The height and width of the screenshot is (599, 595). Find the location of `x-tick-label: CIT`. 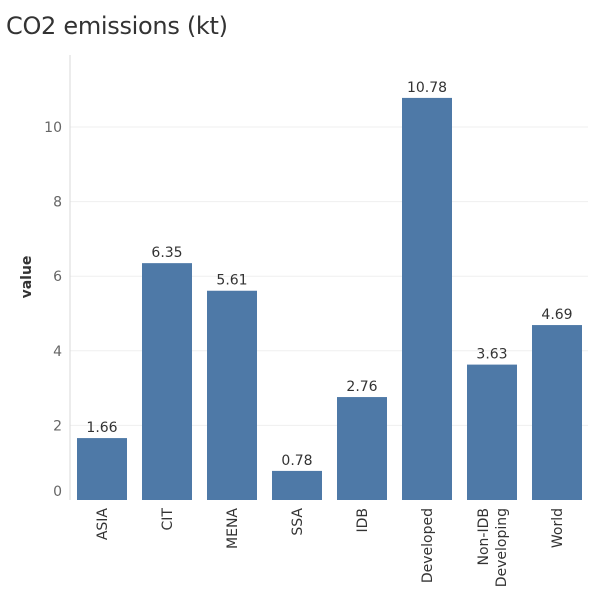

x-tick-label: CIT is located at coordinates (168, 519).